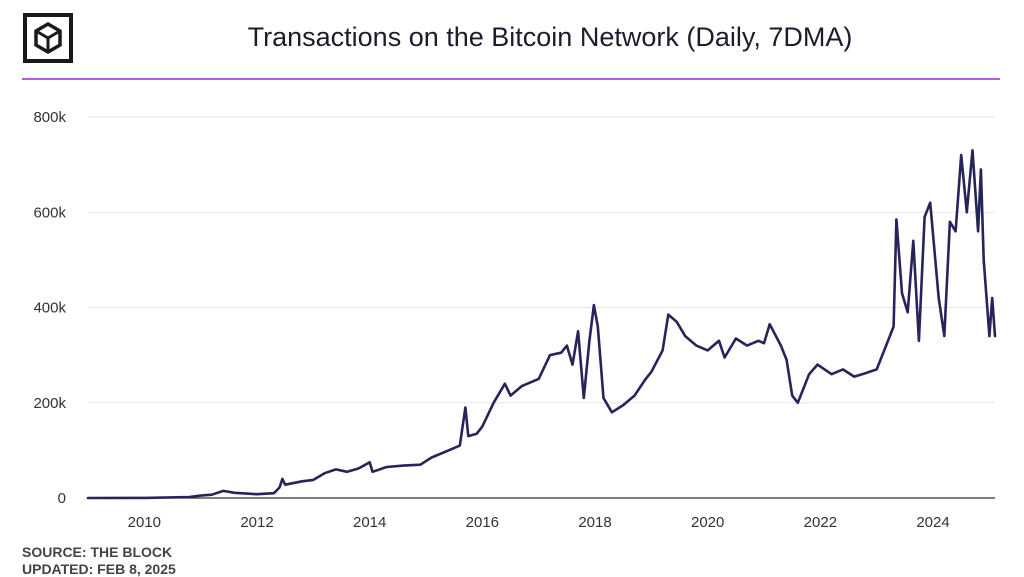 The width and height of the screenshot is (1024, 577). Describe the element at coordinates (97, 552) in the screenshot. I see `source-note: SOURCE: THE BLOCK` at that location.